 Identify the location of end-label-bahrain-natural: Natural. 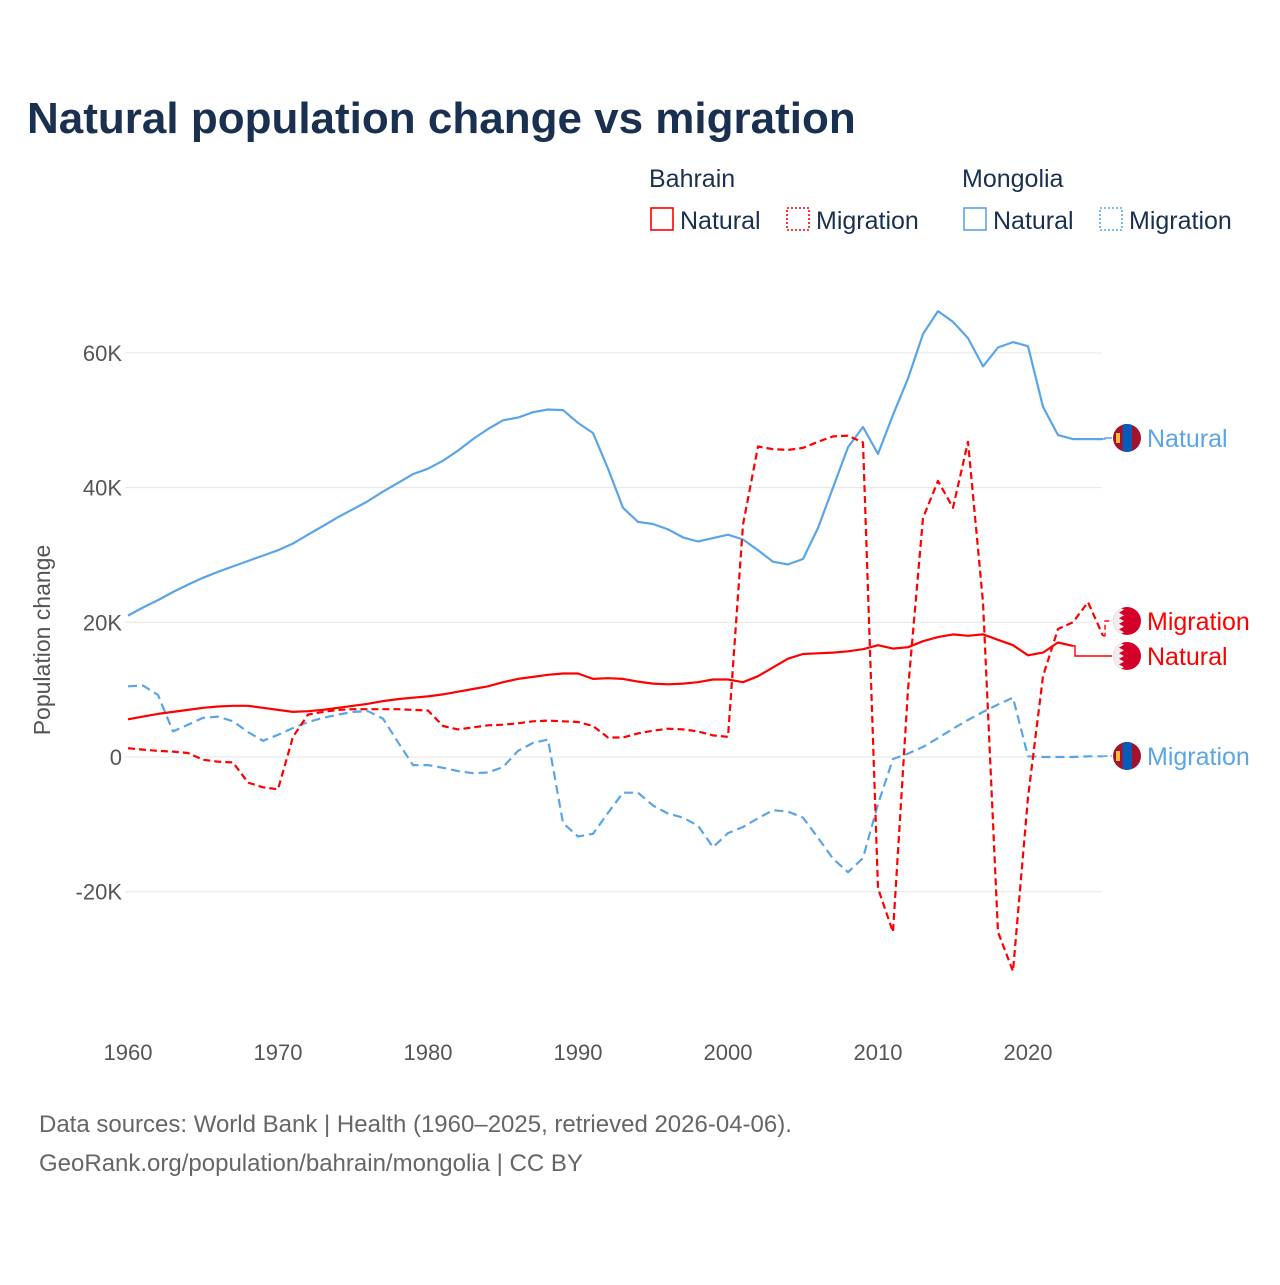
(1187, 657).